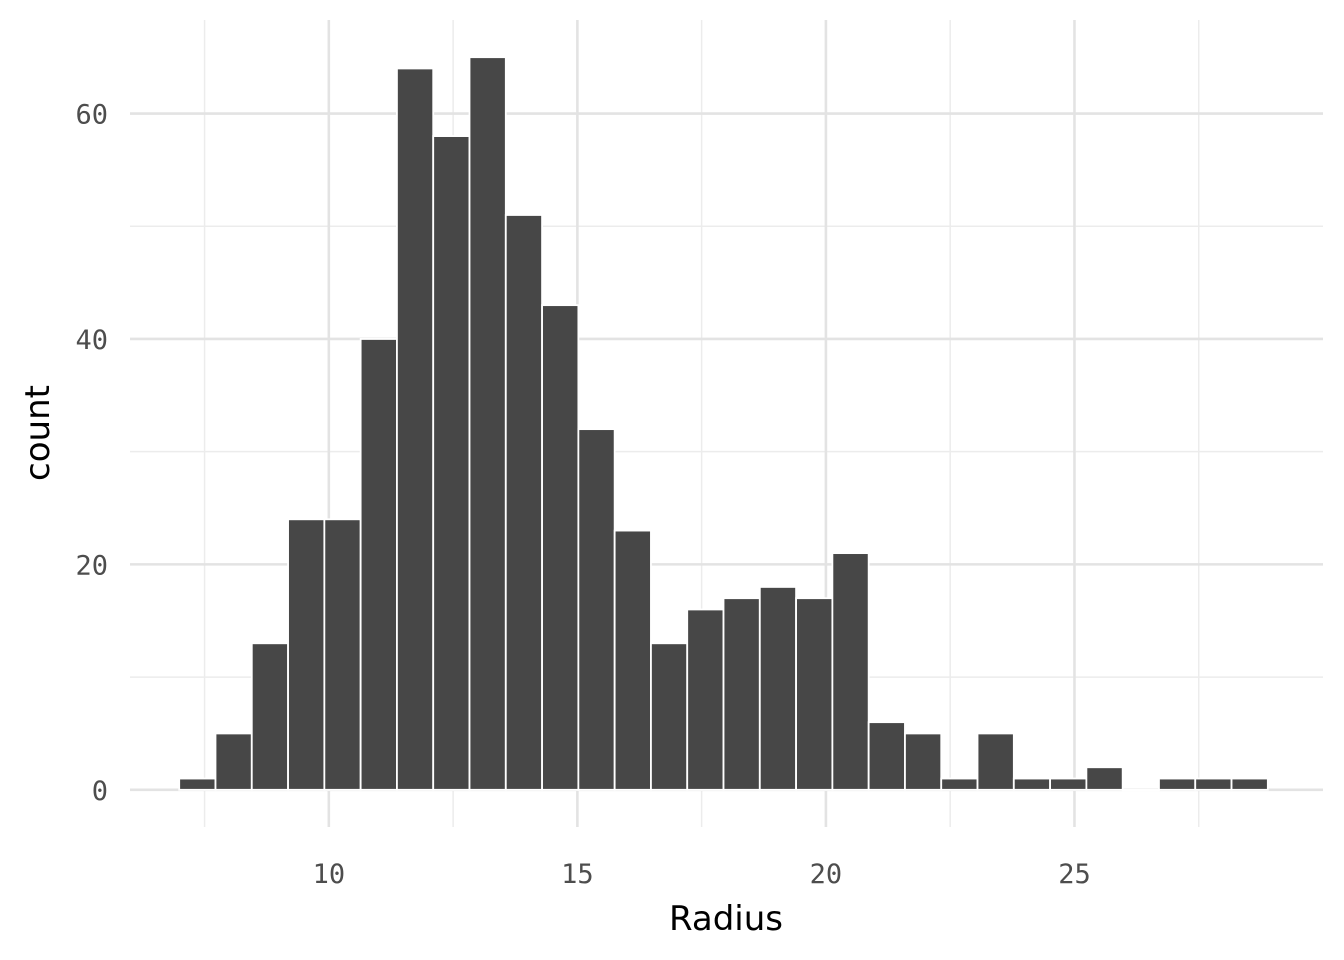 The width and height of the screenshot is (1344, 960). What do you see at coordinates (38, 433) in the screenshot?
I see `y-axis-title: count` at bounding box center [38, 433].